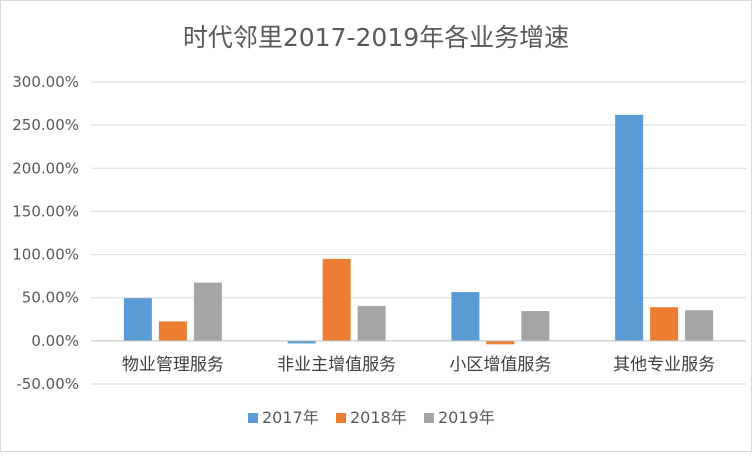 The height and width of the screenshot is (456, 752). Describe the element at coordinates (207, 311) in the screenshot. I see `bar-2019年-物业管理服务` at that location.